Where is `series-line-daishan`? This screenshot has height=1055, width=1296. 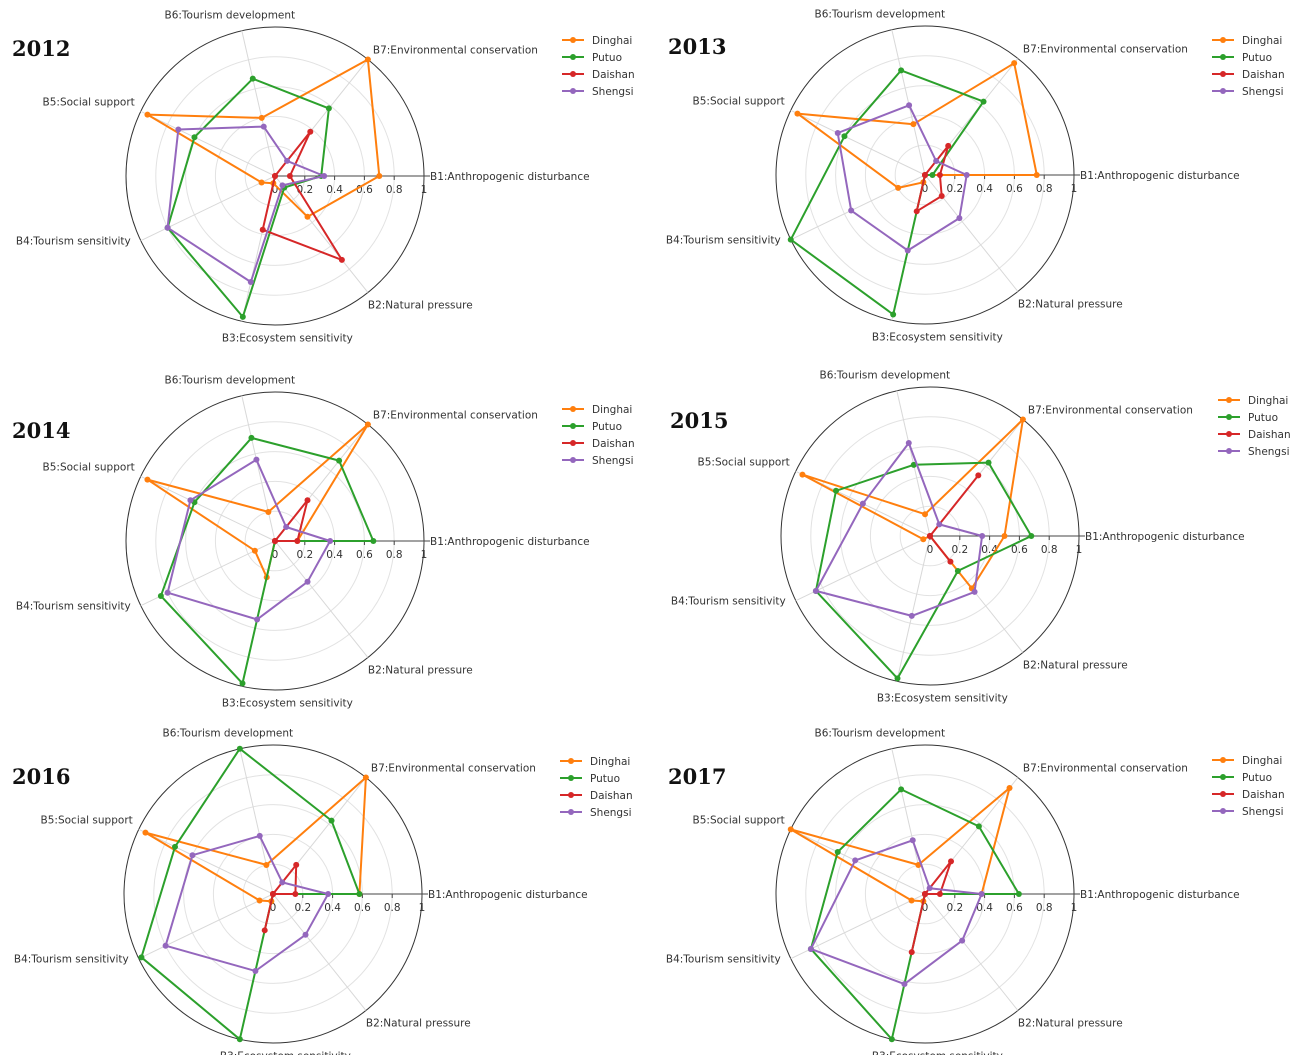
series-line-daishan is located at coordinates (291, 520).